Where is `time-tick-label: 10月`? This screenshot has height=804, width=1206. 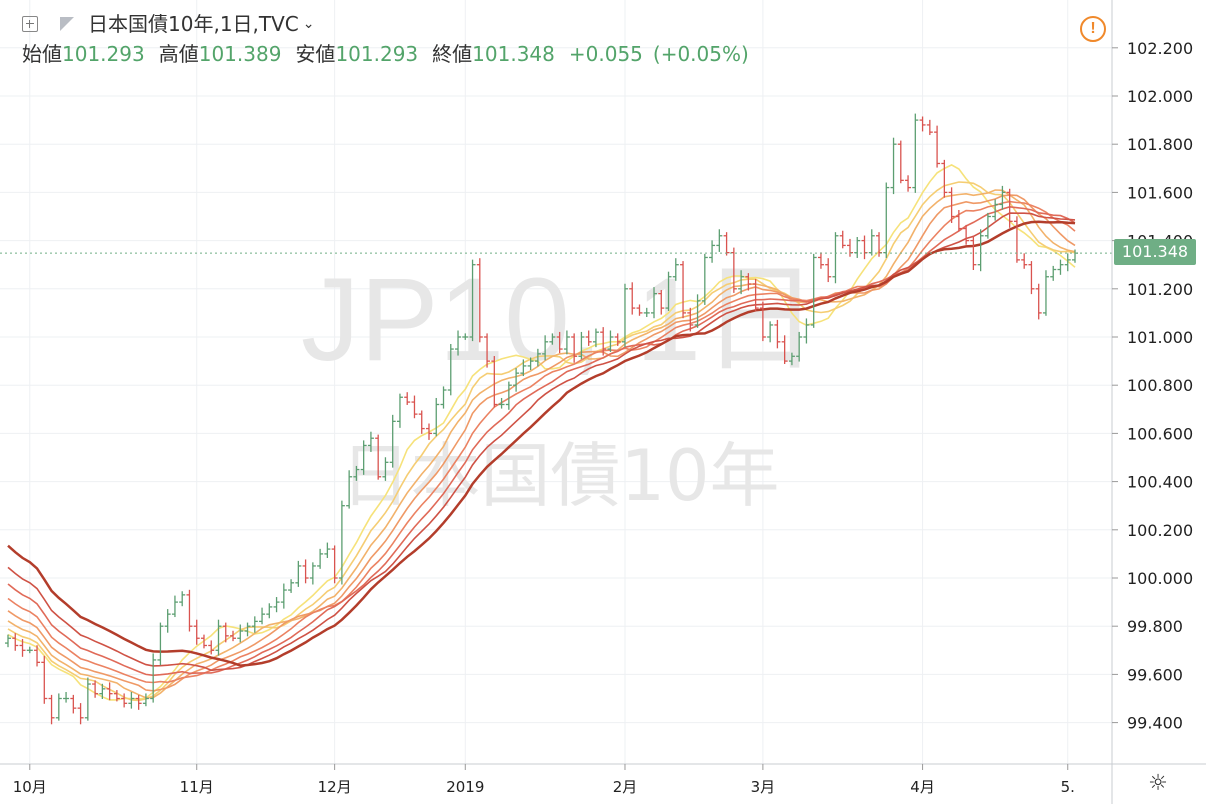
time-tick-label: 10月 is located at coordinates (30, 787).